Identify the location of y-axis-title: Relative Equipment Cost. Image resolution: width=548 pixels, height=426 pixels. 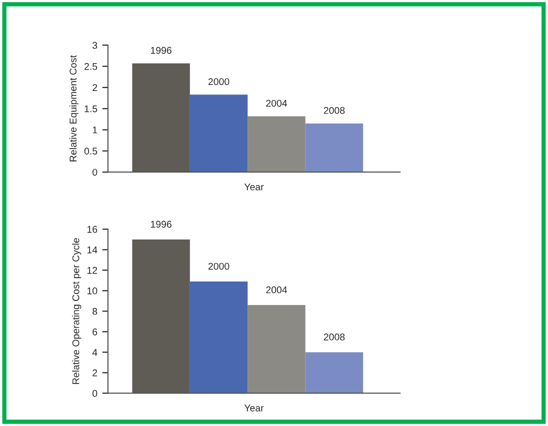
(73, 108).